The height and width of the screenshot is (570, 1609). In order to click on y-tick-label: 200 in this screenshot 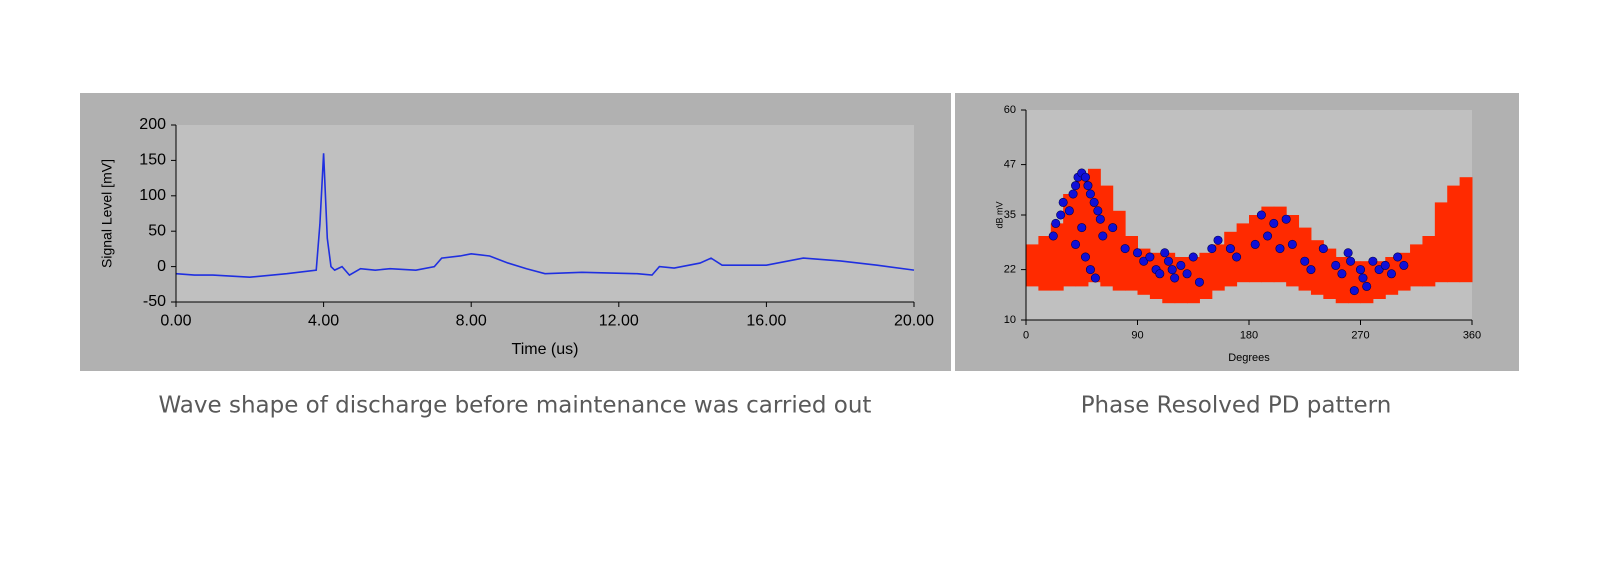, I will do `click(152, 124)`.